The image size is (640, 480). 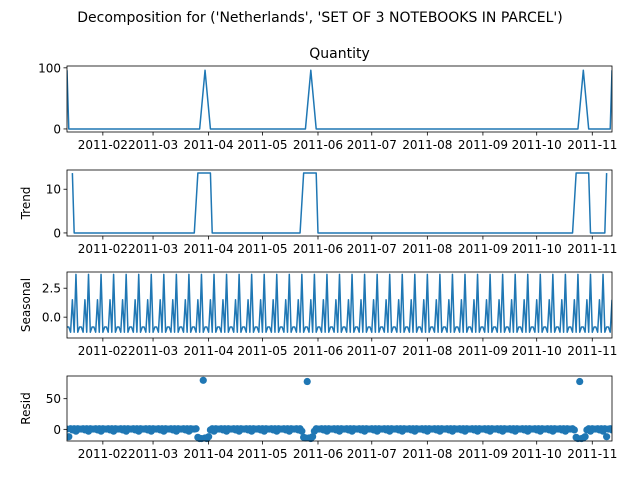 What do you see at coordinates (26, 305) in the screenshot?
I see `y-axis-label: Seasonal` at bounding box center [26, 305].